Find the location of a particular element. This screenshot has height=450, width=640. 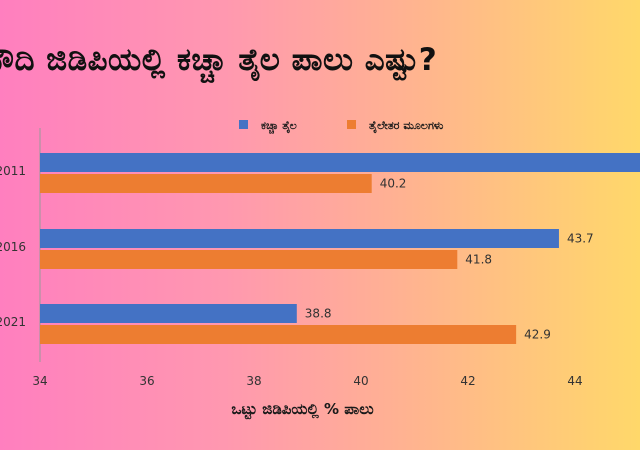

bar-non-oil-2021 is located at coordinates (278, 334).